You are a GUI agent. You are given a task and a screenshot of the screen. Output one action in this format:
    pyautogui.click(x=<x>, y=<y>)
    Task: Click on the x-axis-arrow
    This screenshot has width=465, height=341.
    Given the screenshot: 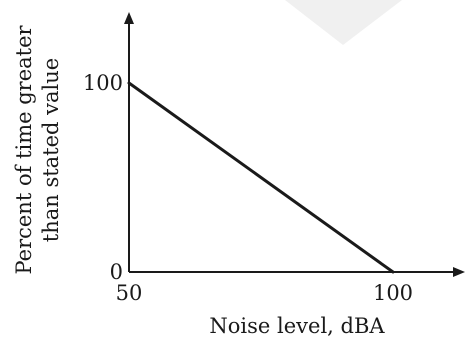 What is the action you would take?
    pyautogui.click(x=459, y=272)
    